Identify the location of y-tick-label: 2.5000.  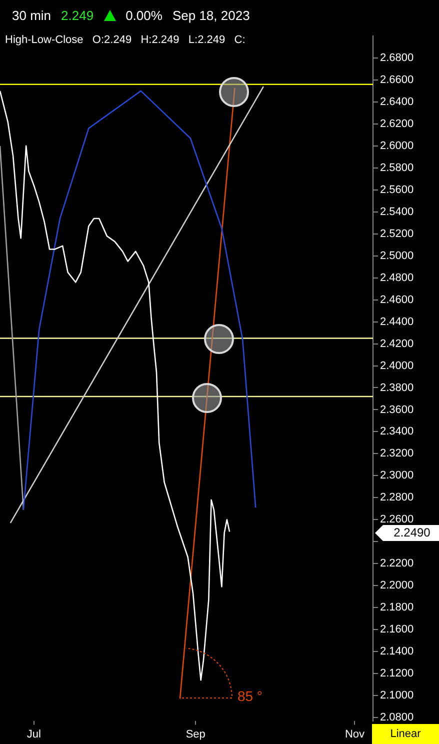
(397, 256).